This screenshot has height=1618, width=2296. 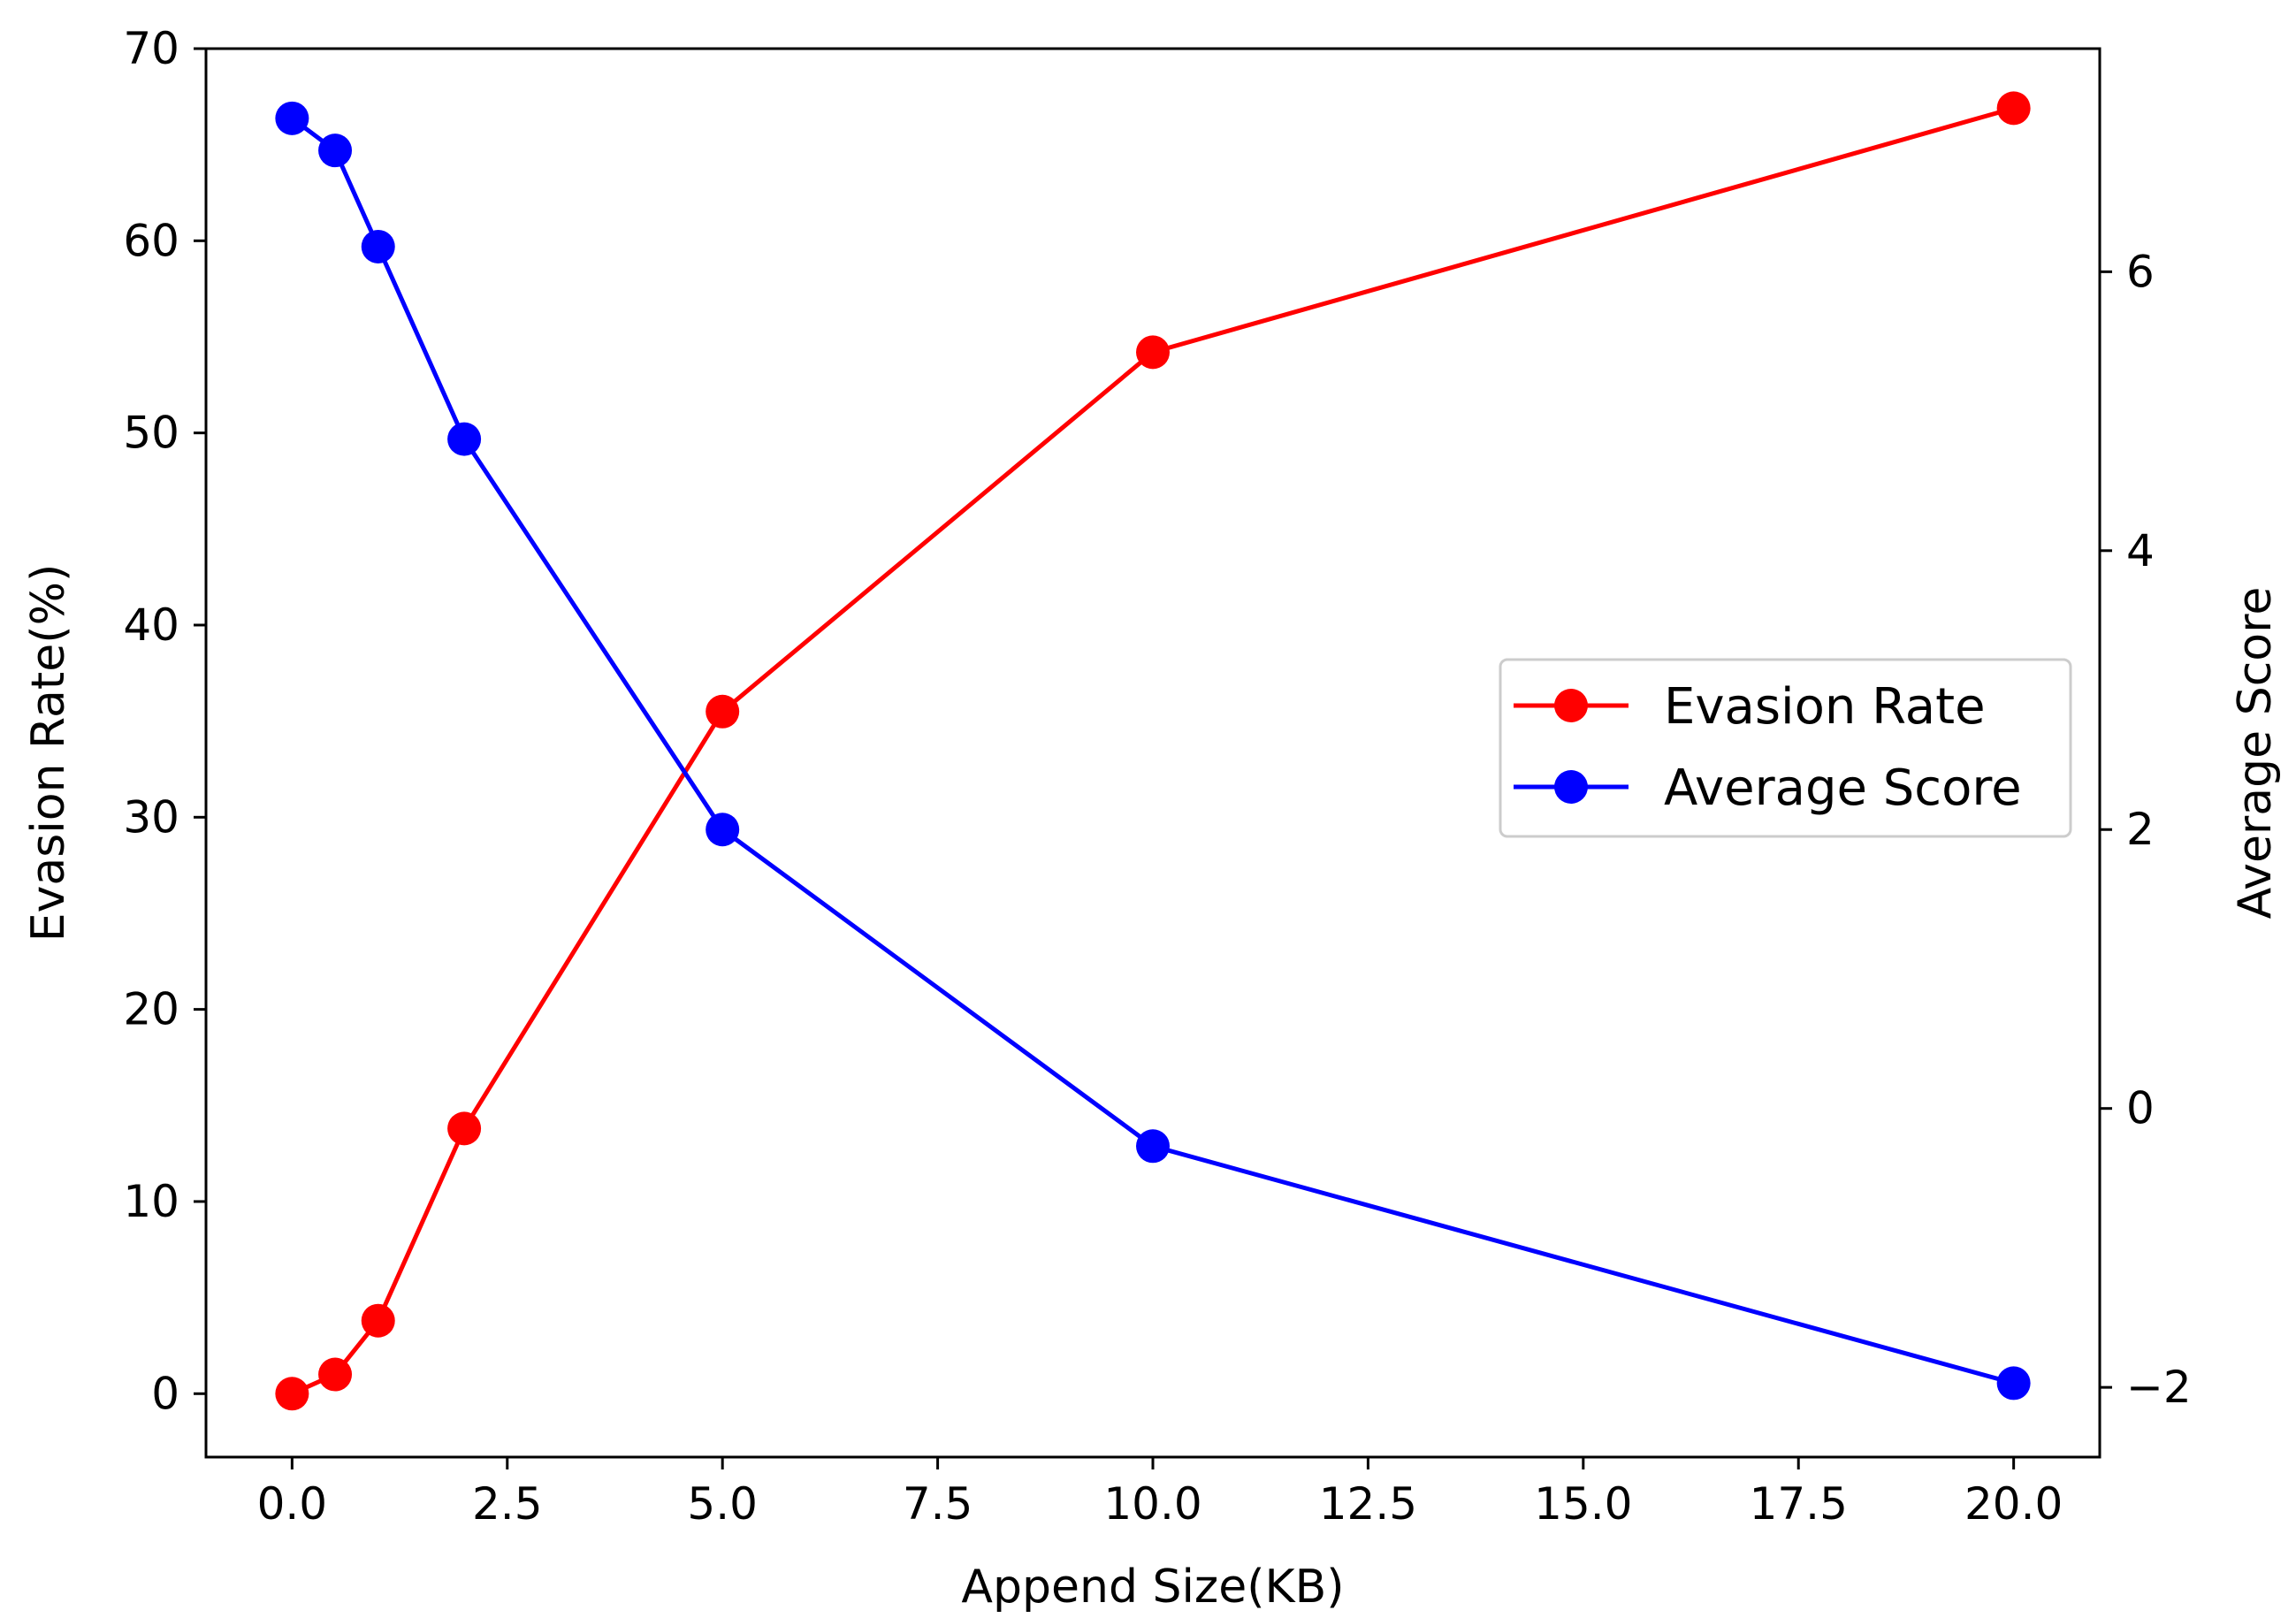 I want to click on x-tick-label: 2.5, so click(x=507, y=1504).